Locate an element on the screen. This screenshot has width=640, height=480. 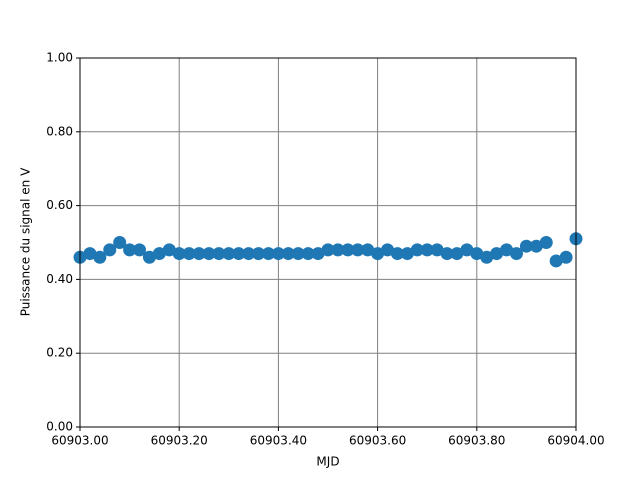
x-tick-label: 60903.00 is located at coordinates (79, 441).